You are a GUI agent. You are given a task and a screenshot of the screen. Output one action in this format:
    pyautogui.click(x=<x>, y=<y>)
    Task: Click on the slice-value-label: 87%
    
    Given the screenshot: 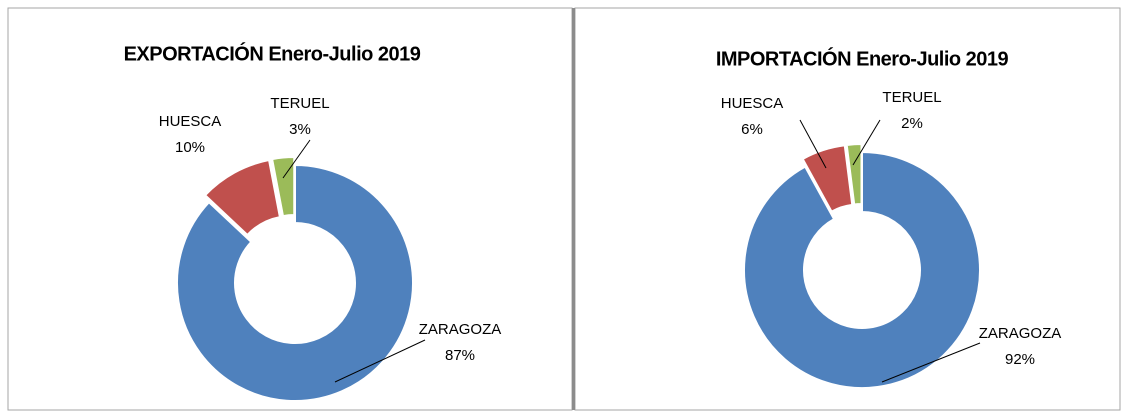 What is the action you would take?
    pyautogui.click(x=460, y=355)
    